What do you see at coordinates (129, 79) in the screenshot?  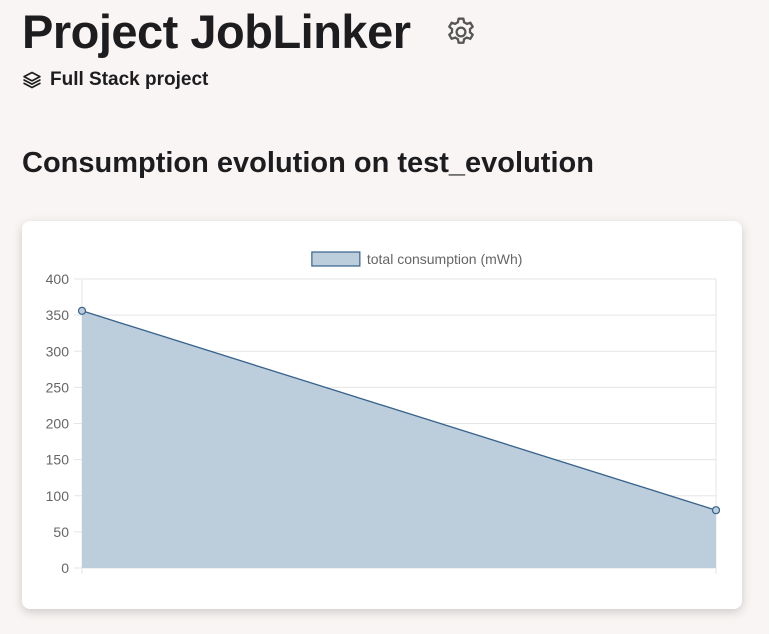 I see `project-type-label: Full Stack project` at bounding box center [129, 79].